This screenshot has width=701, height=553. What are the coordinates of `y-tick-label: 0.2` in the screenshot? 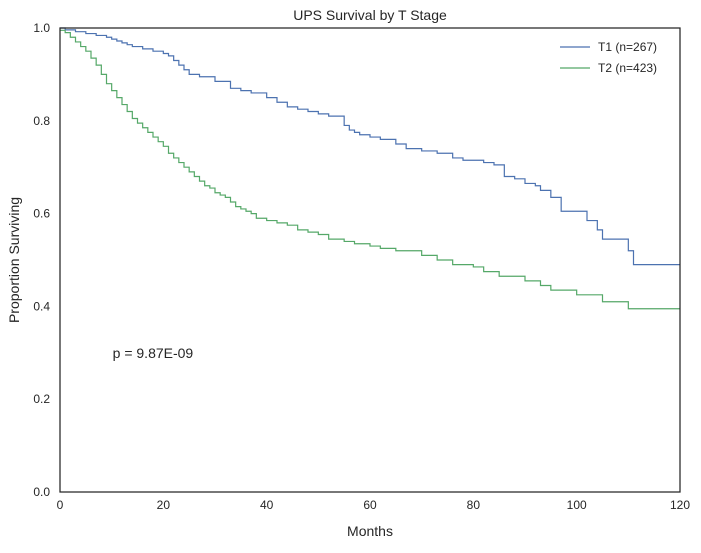 It's located at (41, 399).